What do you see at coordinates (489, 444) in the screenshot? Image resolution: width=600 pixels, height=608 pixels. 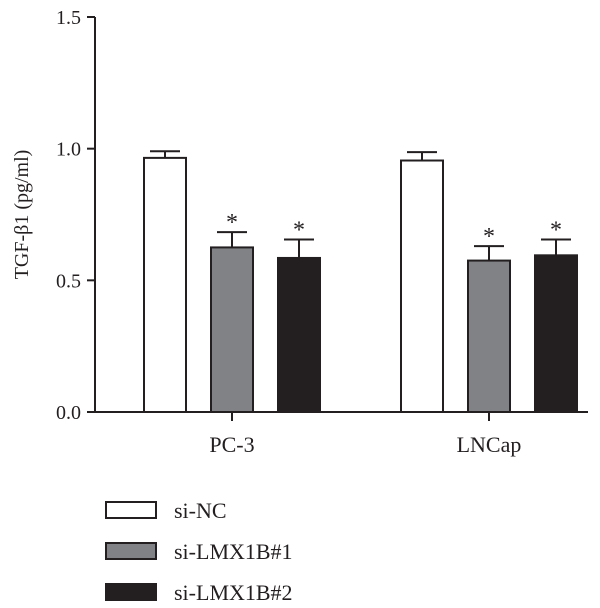 I see `x-tick-label: LNCap` at bounding box center [489, 444].